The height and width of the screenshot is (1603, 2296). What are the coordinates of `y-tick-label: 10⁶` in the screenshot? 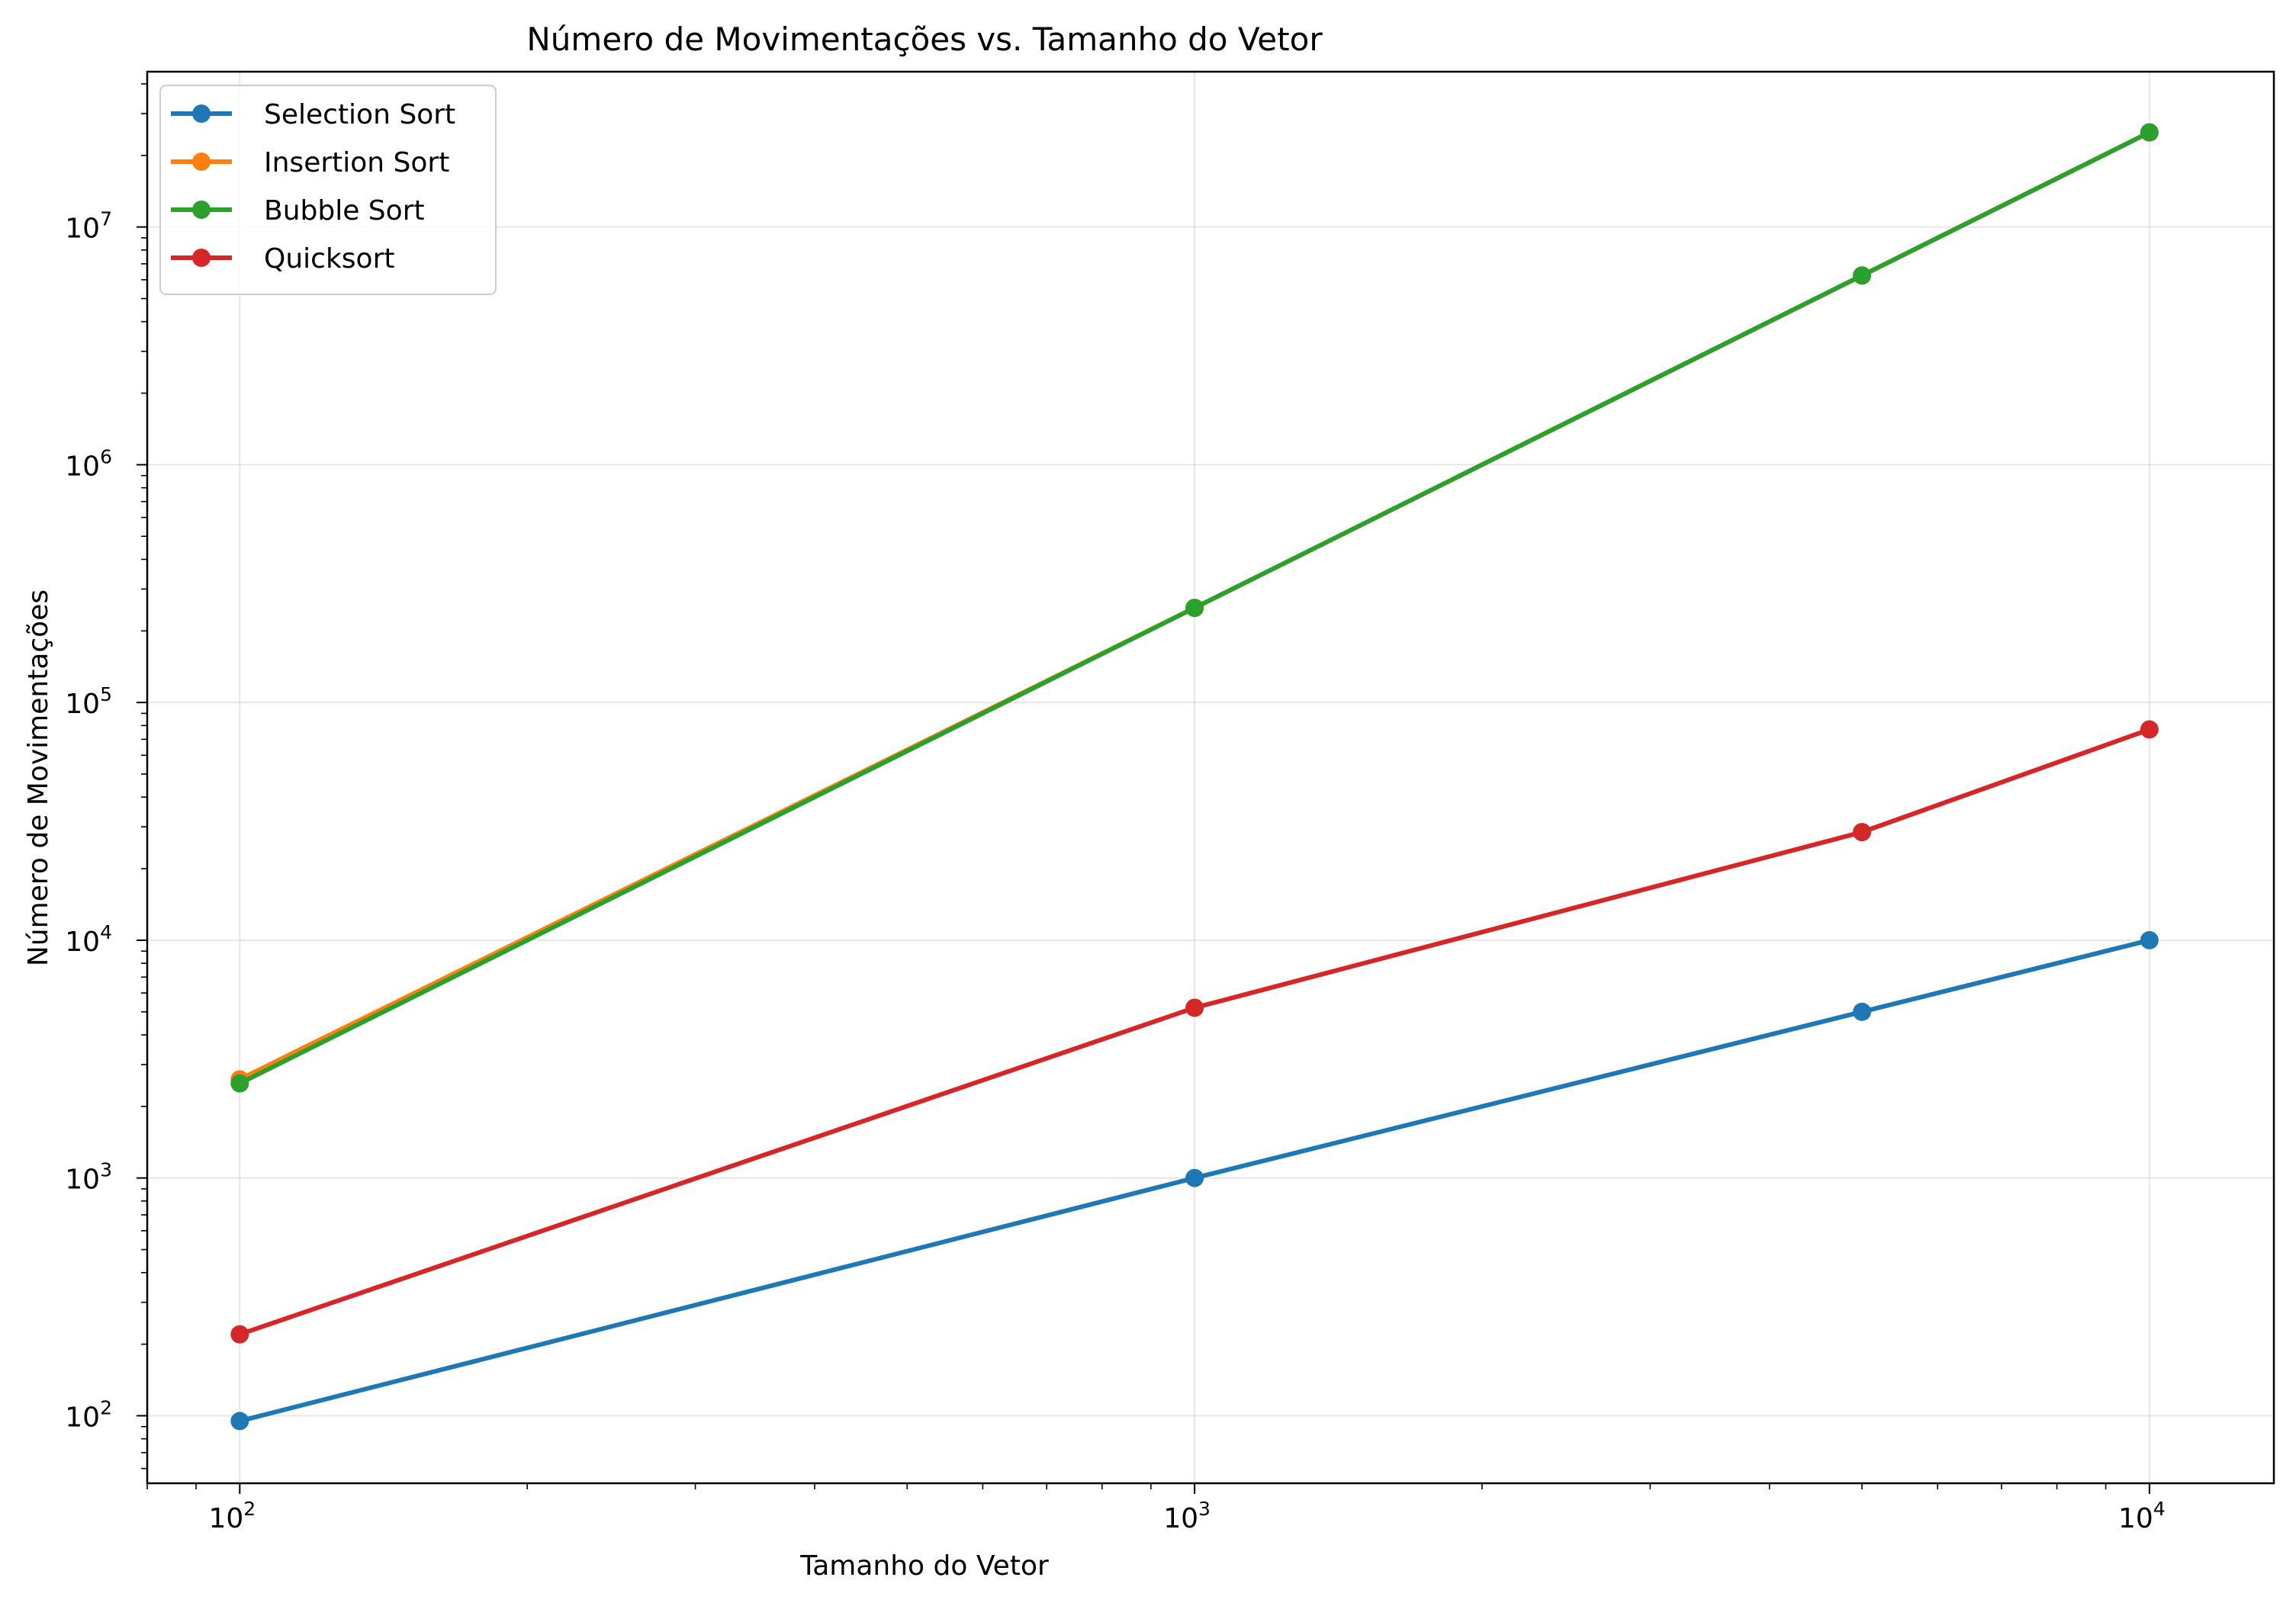 It's located at (89, 464).